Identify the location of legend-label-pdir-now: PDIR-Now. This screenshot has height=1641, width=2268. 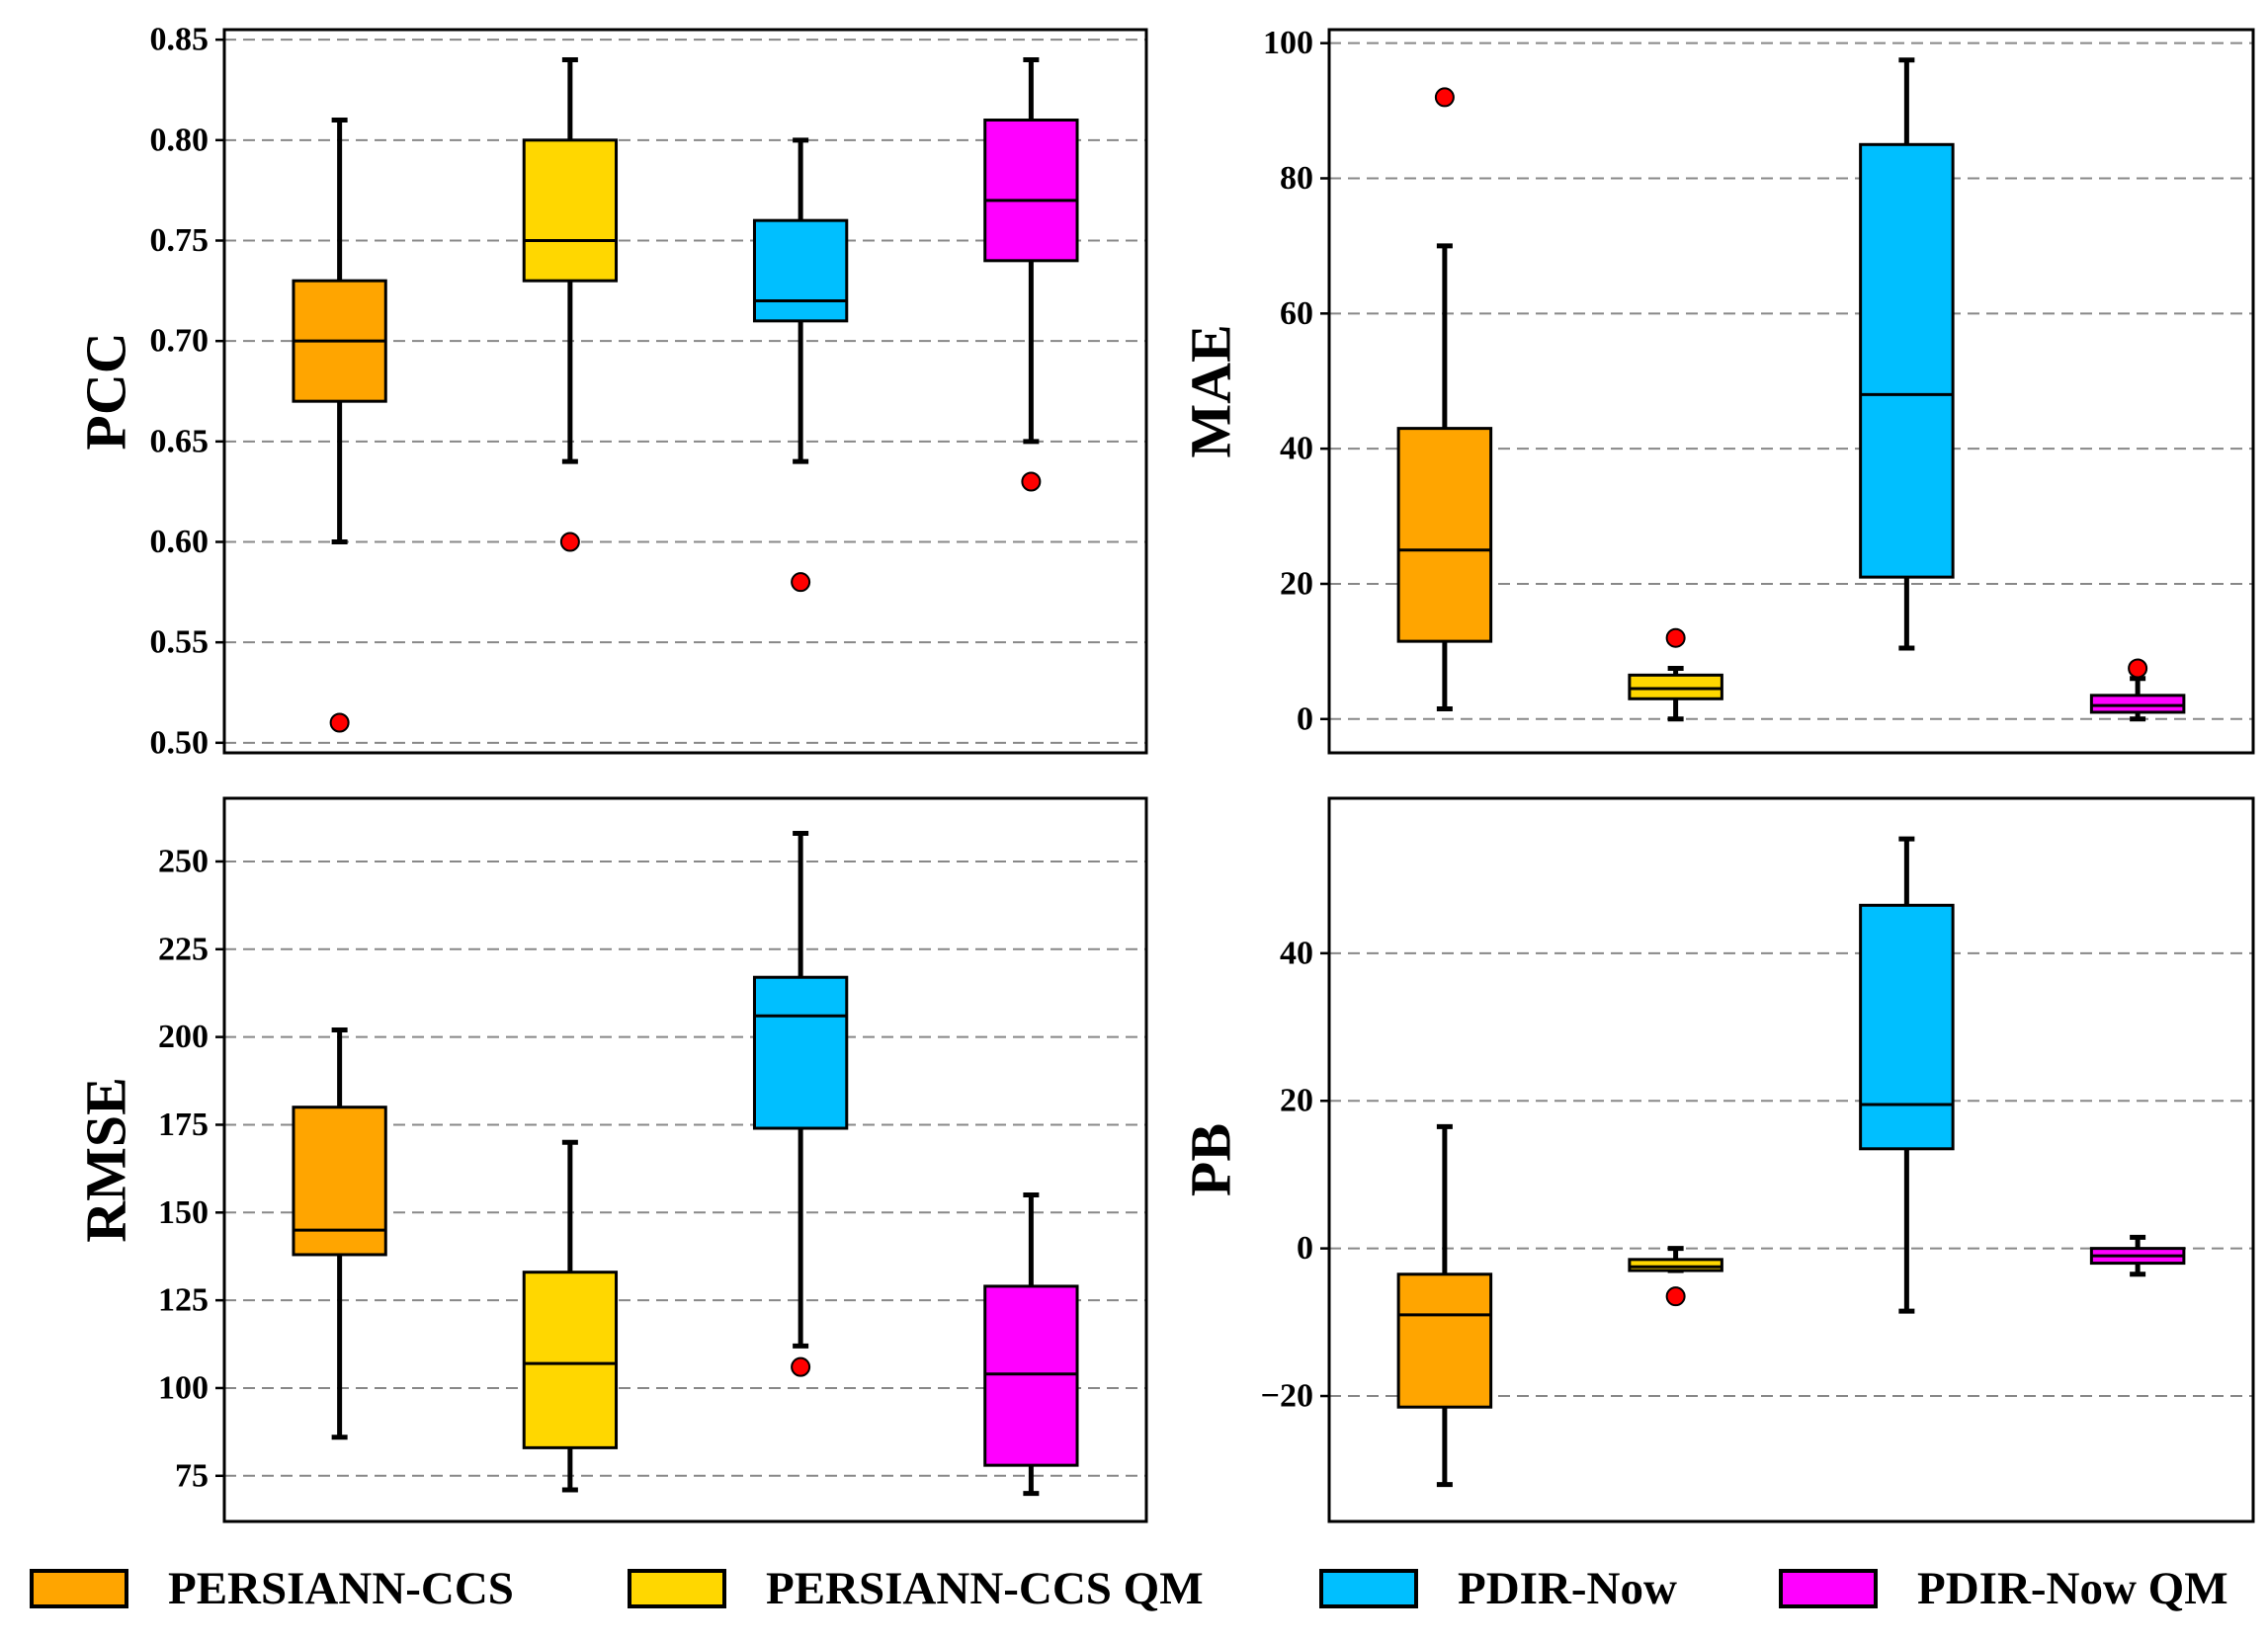
(1567, 1588).